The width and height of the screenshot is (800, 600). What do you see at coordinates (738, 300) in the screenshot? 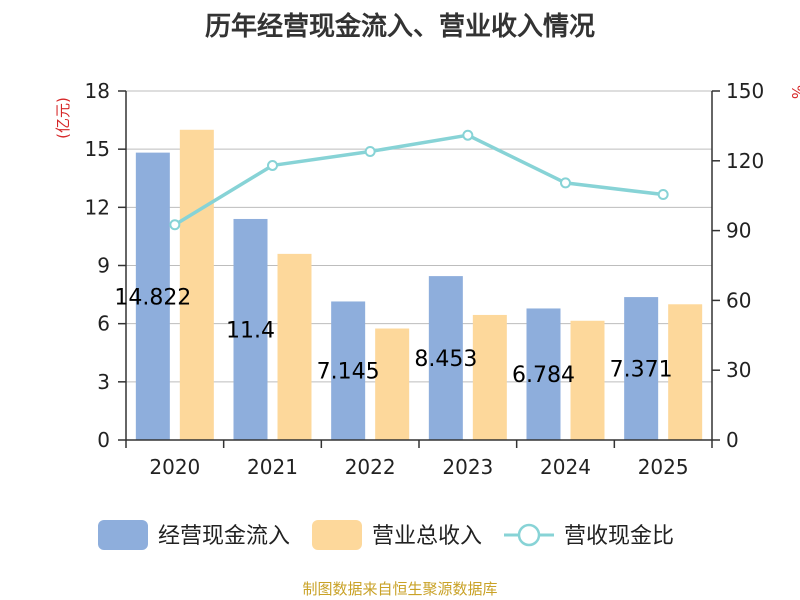
I see `y-right-tick-label: 60` at bounding box center [738, 300].